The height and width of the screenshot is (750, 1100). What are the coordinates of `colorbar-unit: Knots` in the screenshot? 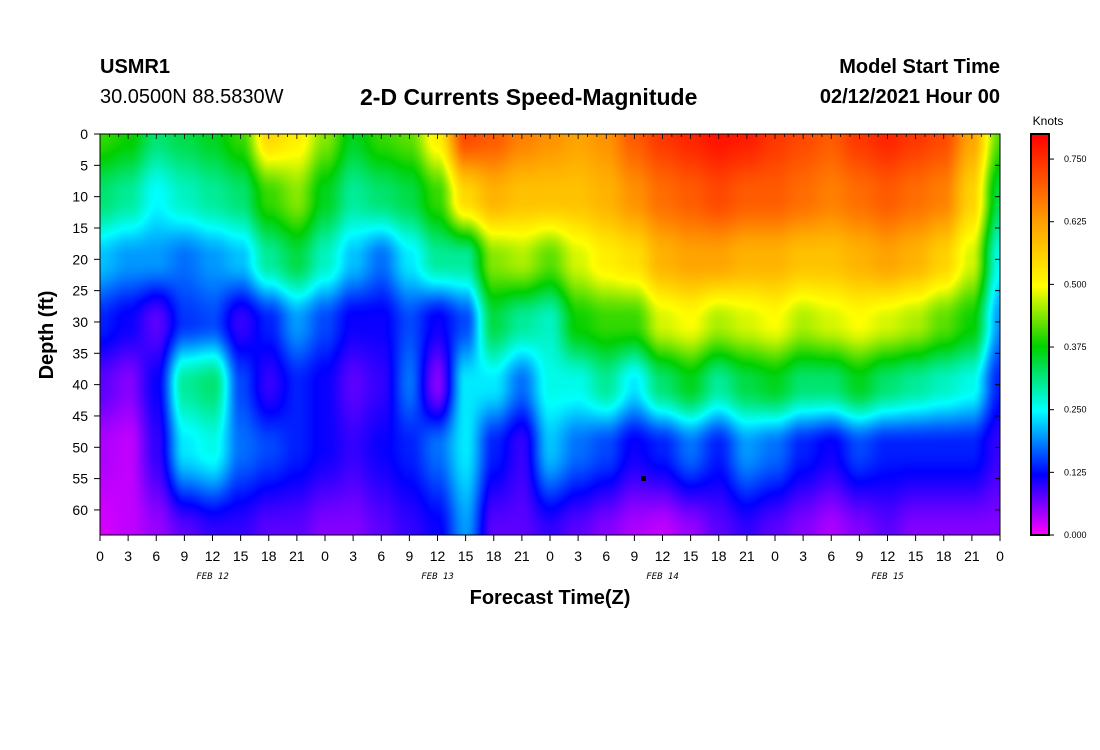 It's located at (1048, 121).